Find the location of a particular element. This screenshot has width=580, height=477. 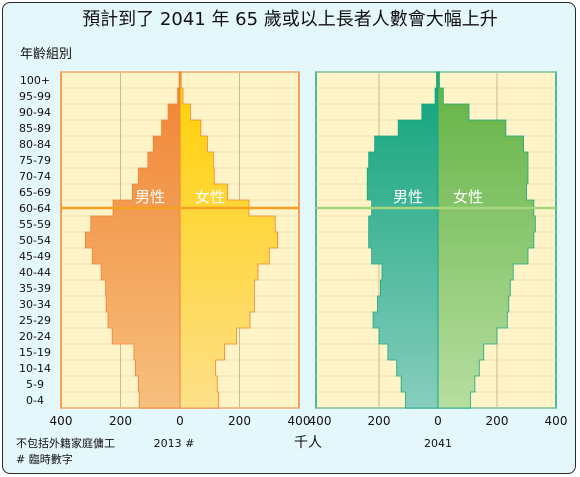

age-group-label: 15-19 is located at coordinates (35, 352).